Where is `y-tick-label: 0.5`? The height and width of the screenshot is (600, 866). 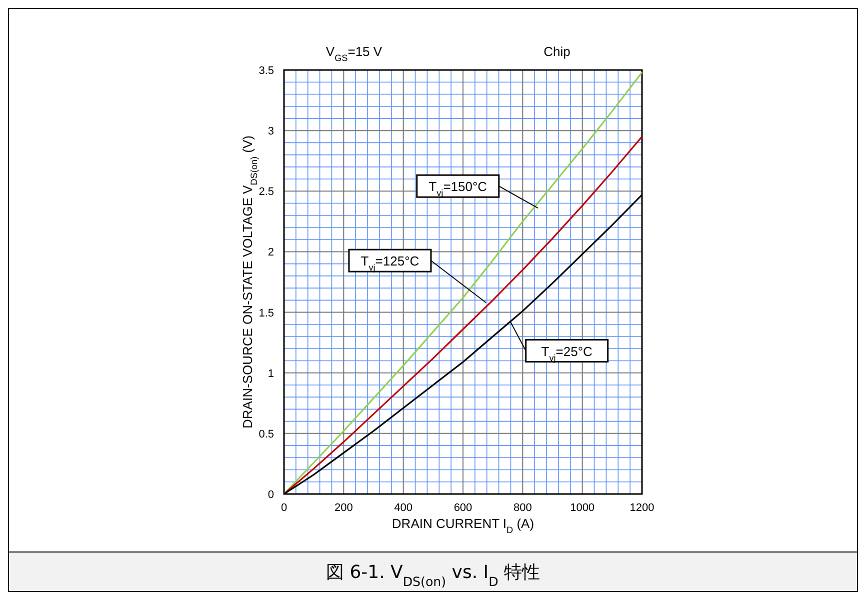 y-tick-label: 0.5 is located at coordinates (266, 434).